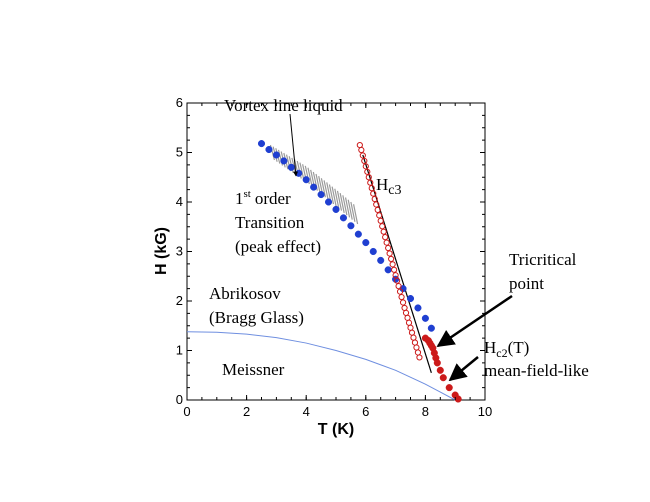 The height and width of the screenshot is (502, 650). Describe the element at coordinates (179, 251) in the screenshot. I see `y-tick-label: 3` at that location.